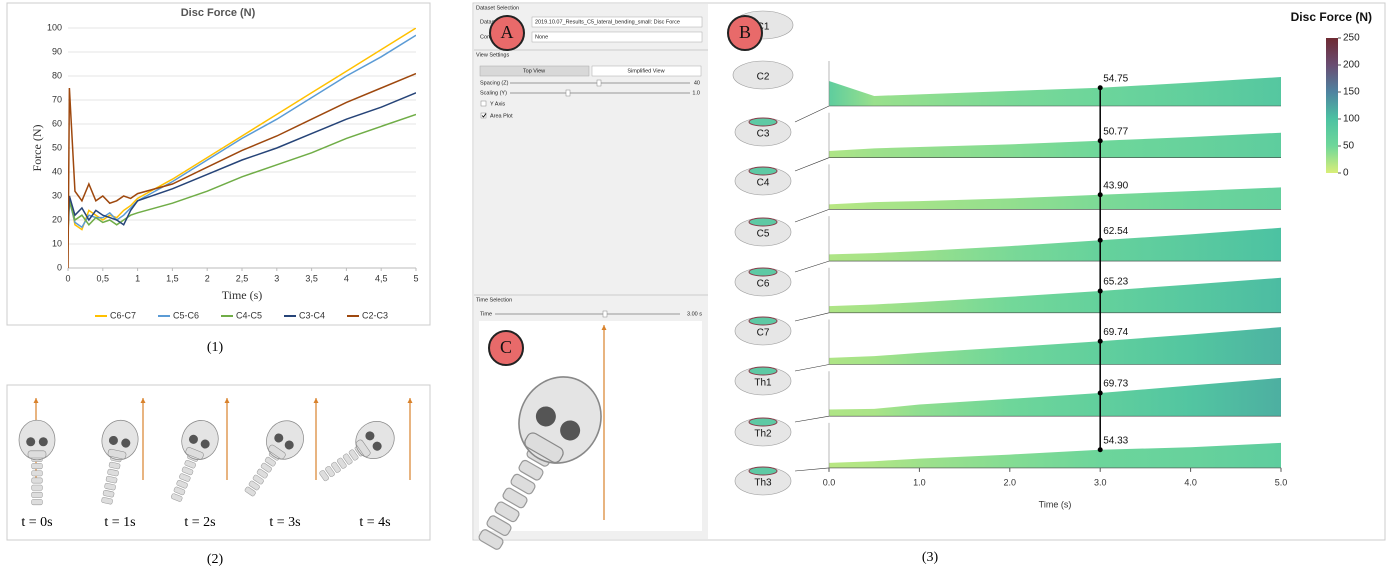 The height and width of the screenshot is (573, 1390). What do you see at coordinates (763, 333) in the screenshot?
I see `vertebra-label: C7` at bounding box center [763, 333].